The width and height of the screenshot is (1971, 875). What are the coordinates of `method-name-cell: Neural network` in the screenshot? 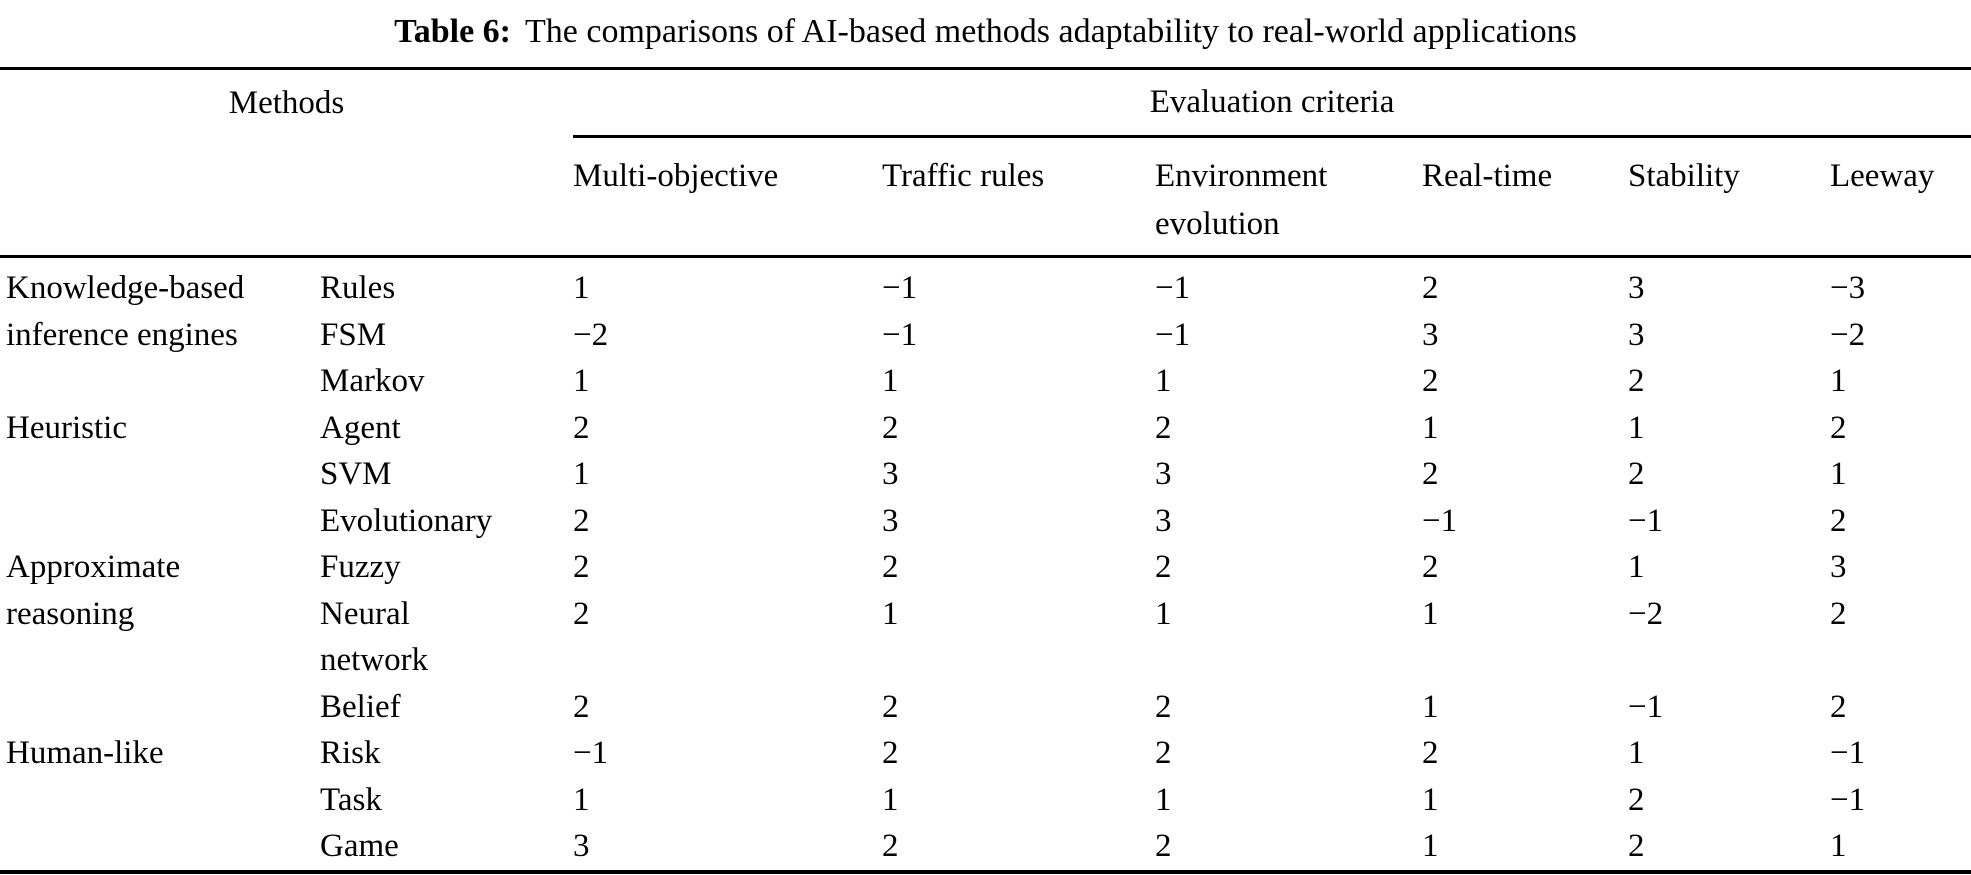 It's located at (374, 637).